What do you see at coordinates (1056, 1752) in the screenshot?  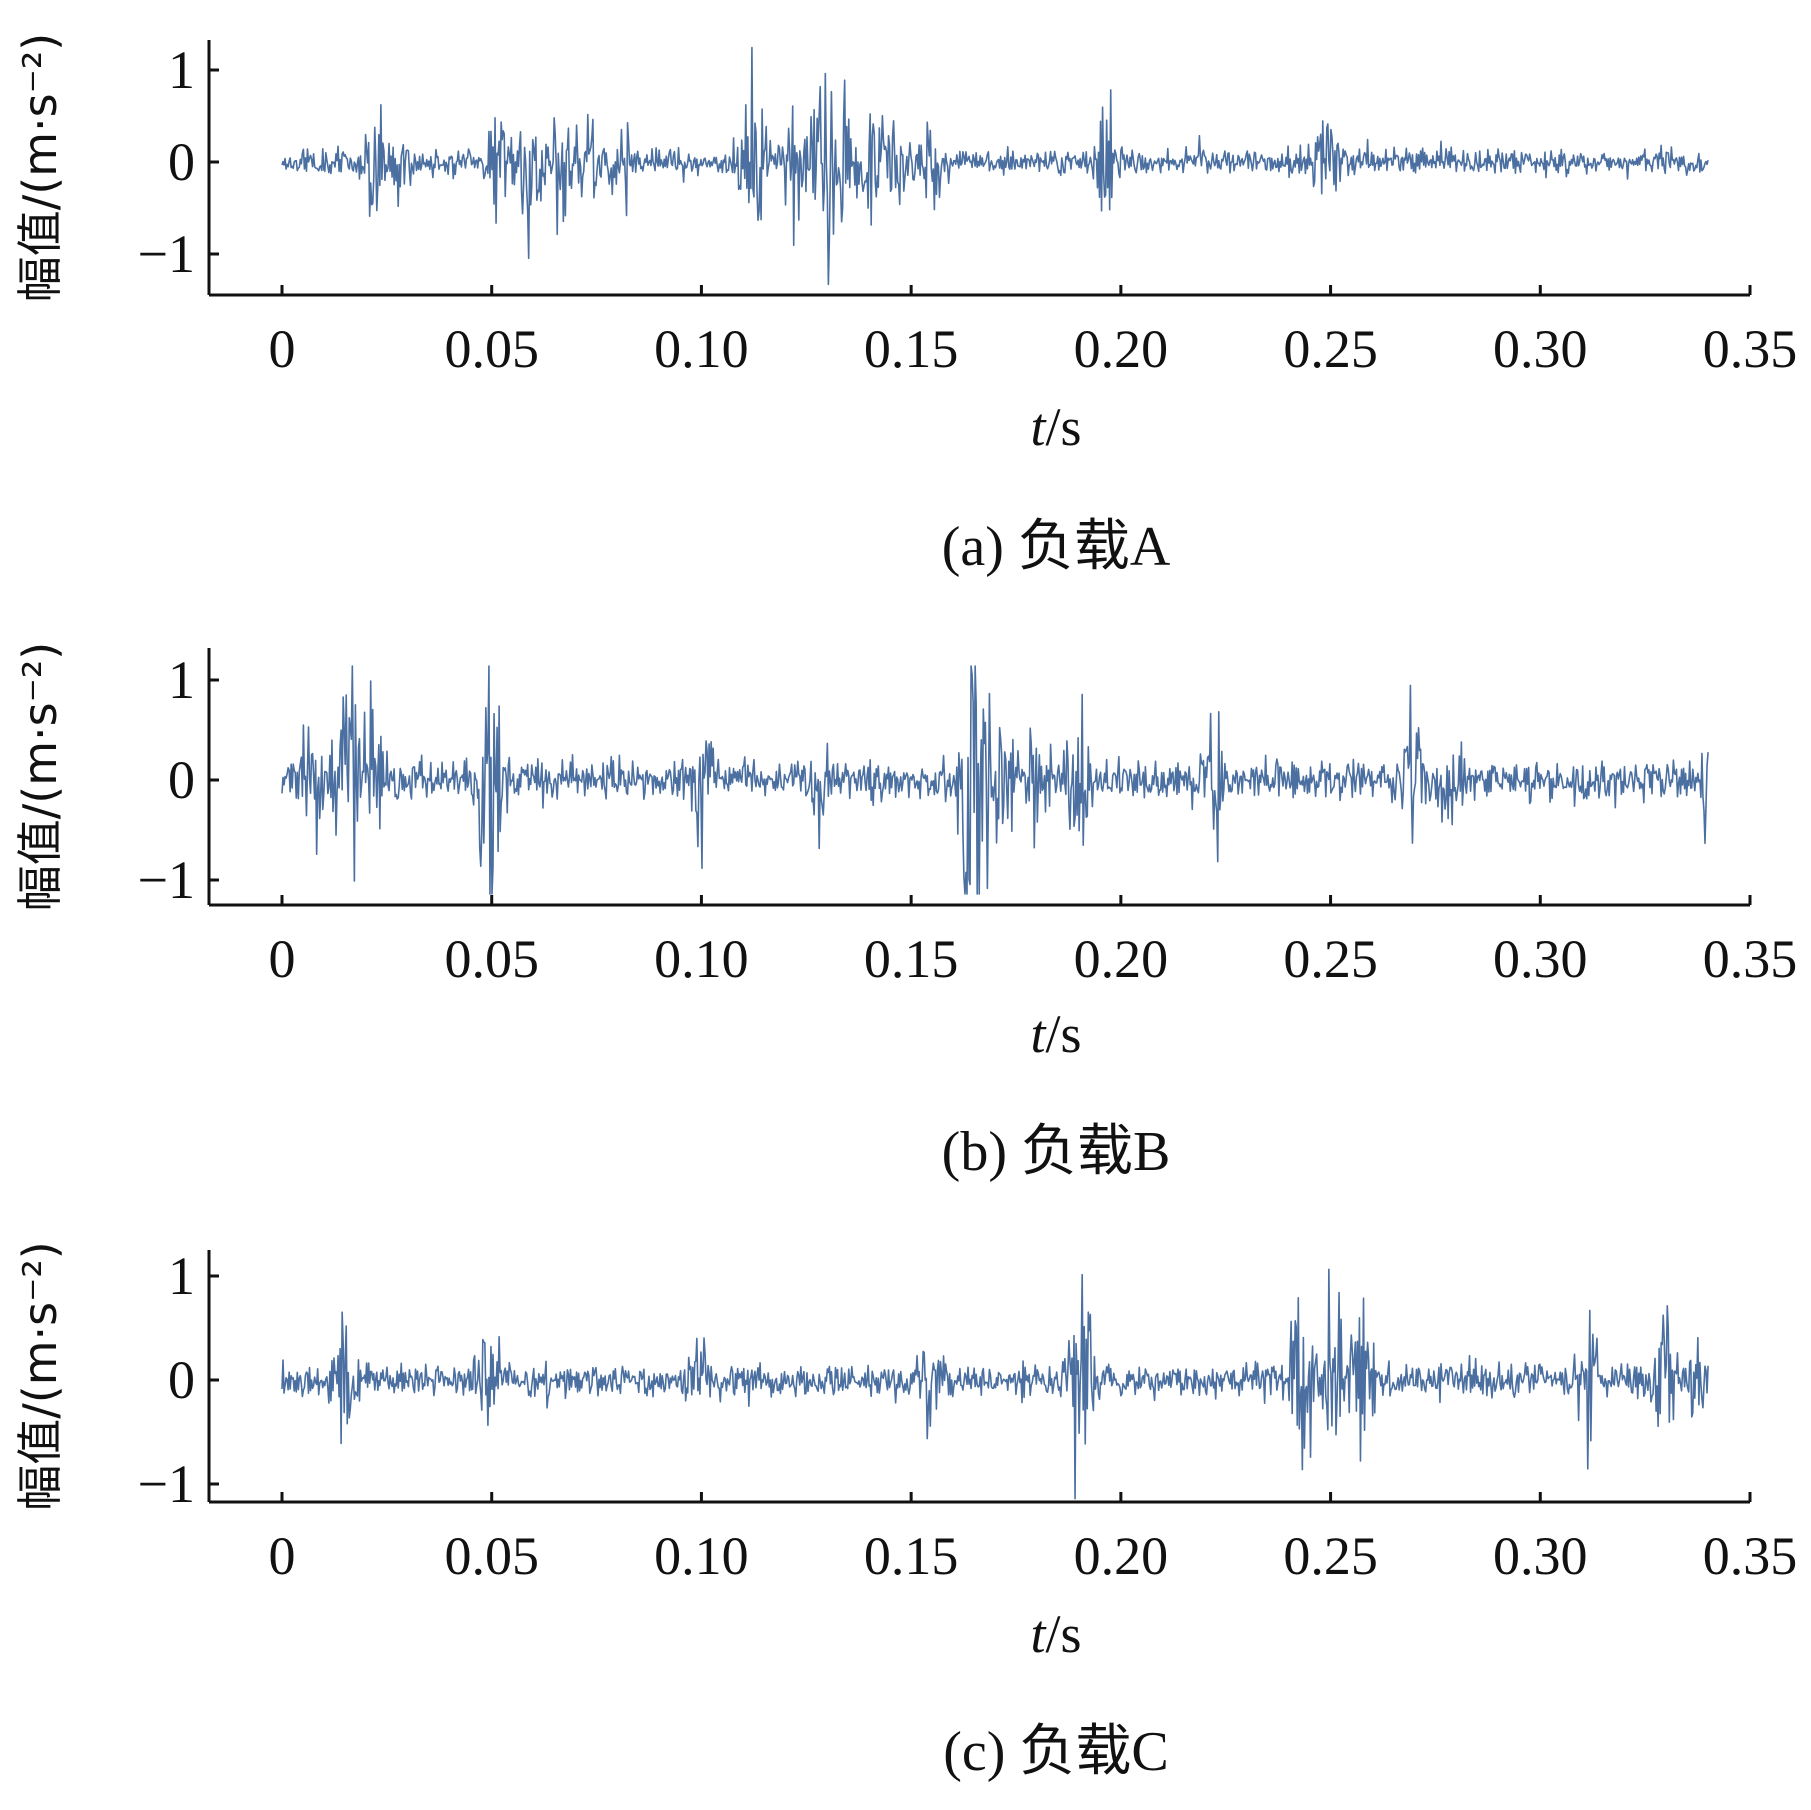 I see `panel-caption: (c) 负载C` at bounding box center [1056, 1752].